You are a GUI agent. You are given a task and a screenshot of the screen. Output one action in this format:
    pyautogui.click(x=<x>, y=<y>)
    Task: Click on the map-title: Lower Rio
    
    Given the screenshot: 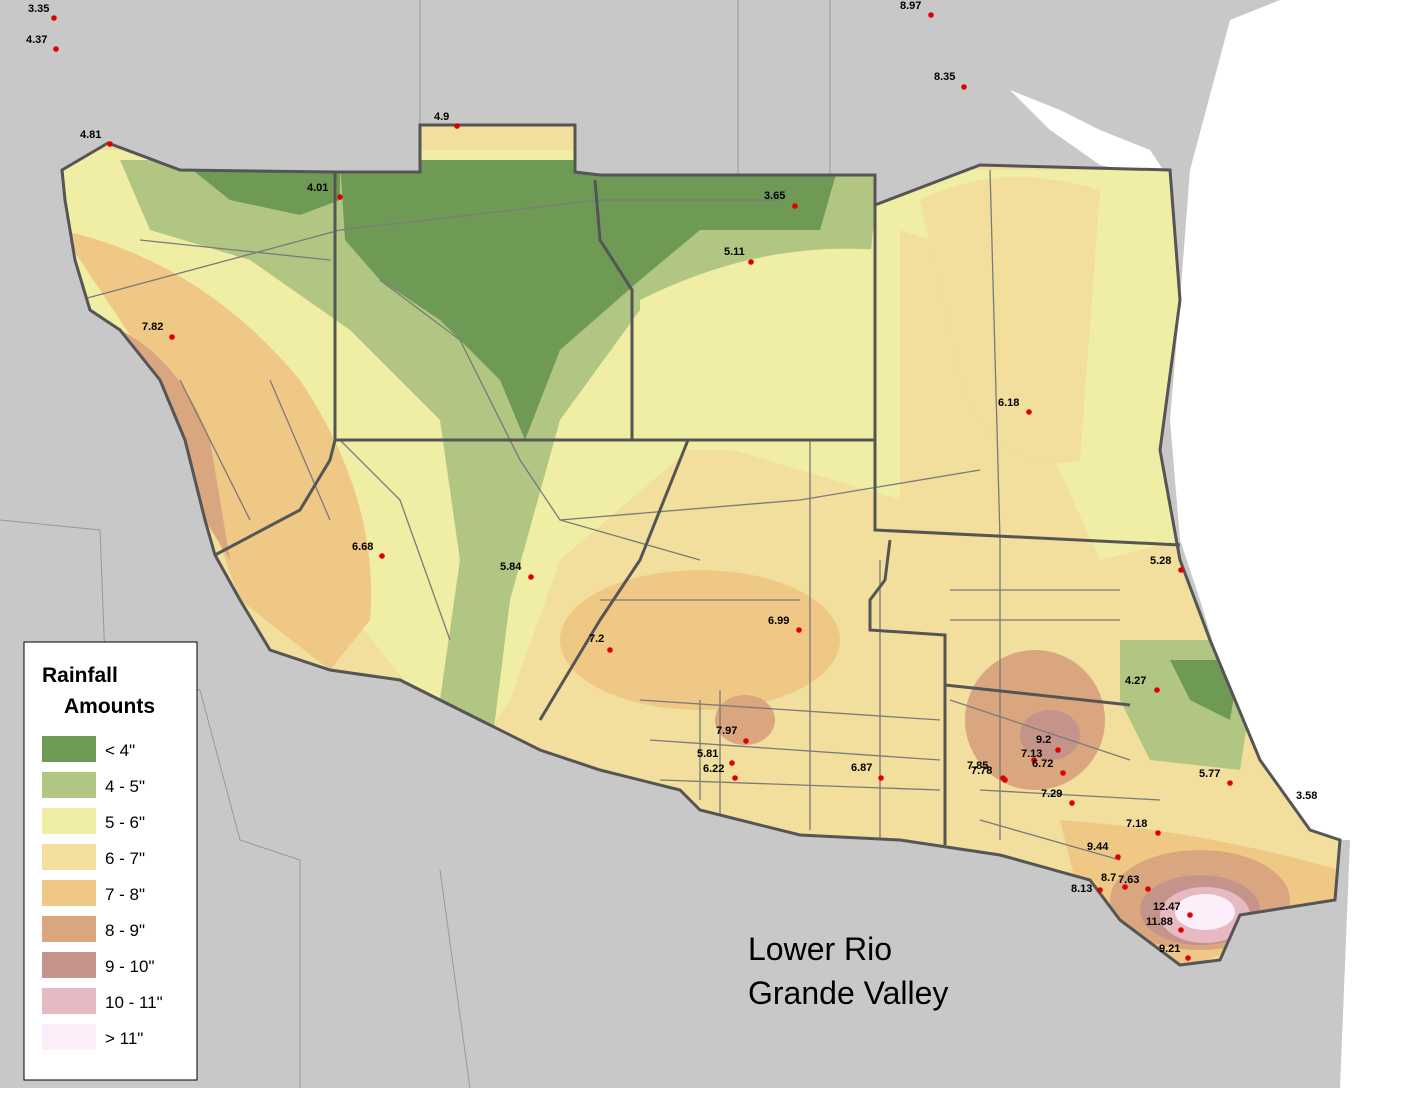 What is the action you would take?
    pyautogui.click(x=820, y=949)
    